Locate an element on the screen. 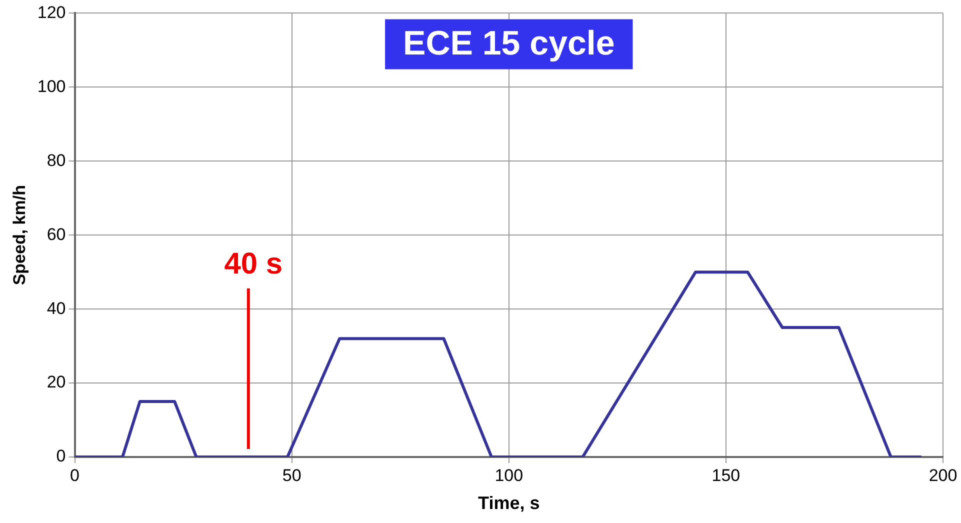 The width and height of the screenshot is (961, 523). y-tick-label: 40 is located at coordinates (56, 308).